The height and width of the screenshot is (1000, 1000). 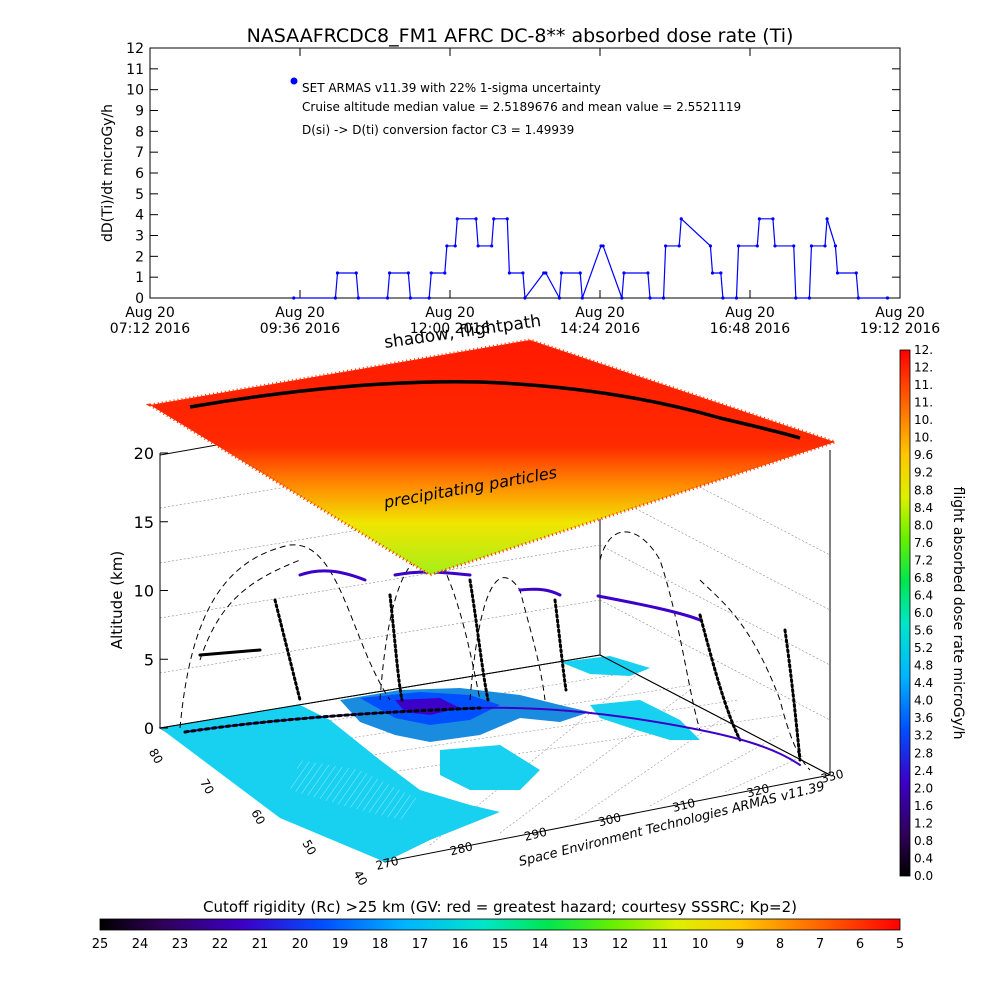 I want to click on lat-tick-label: 40, so click(x=361, y=878).